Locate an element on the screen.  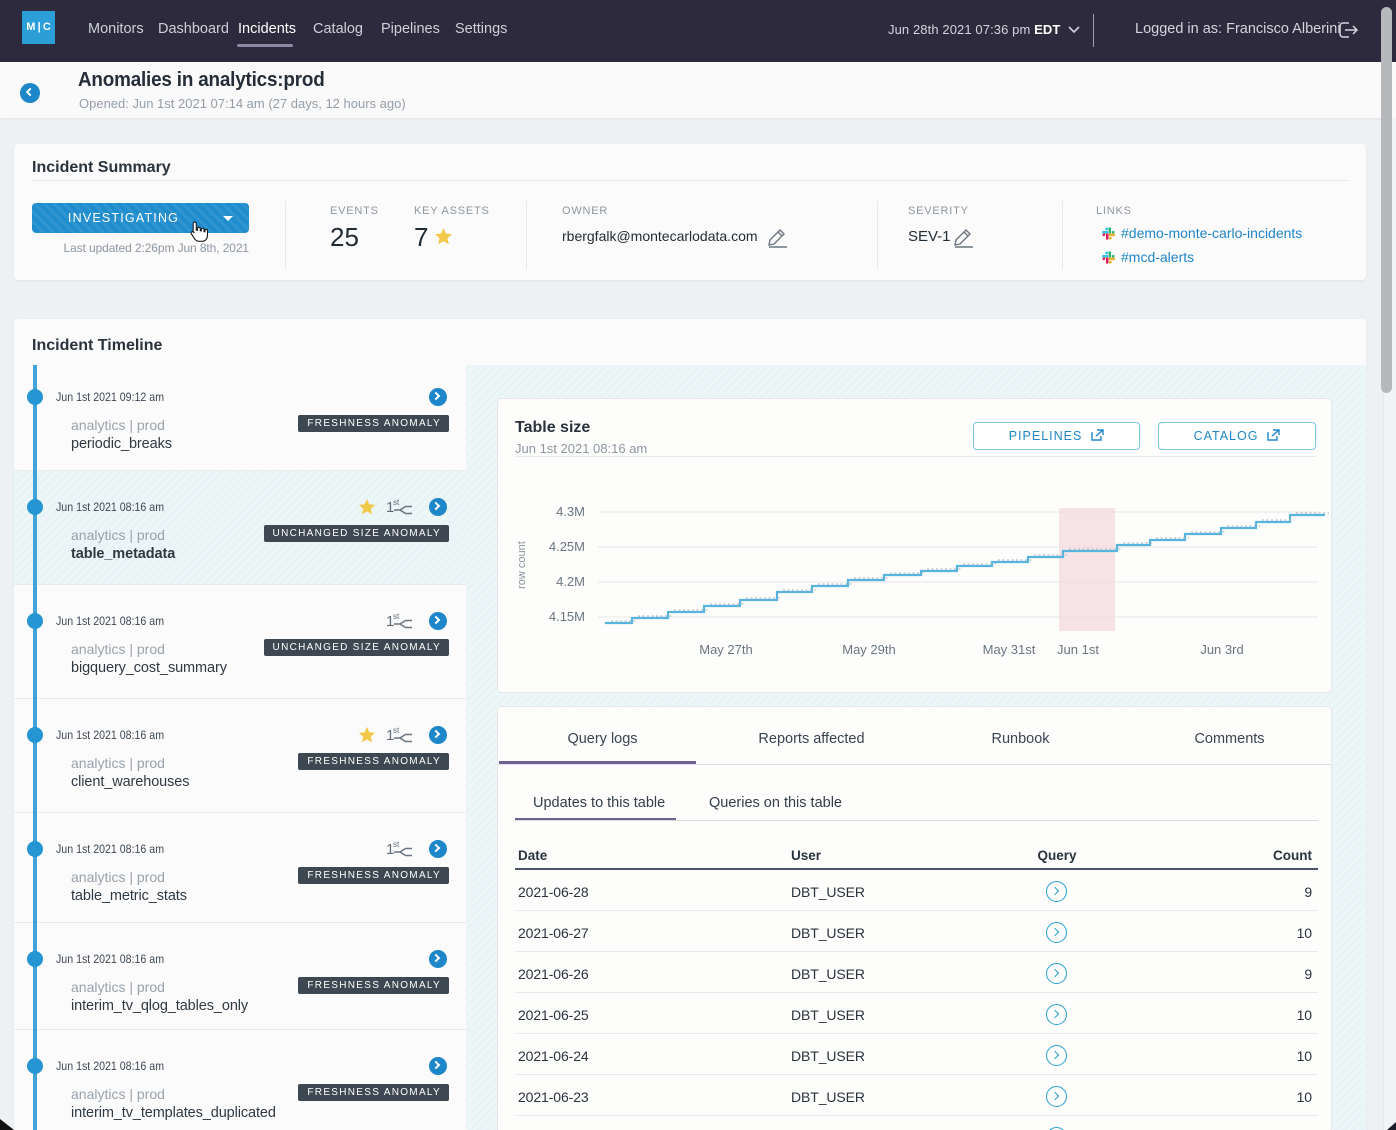
svg-text: 4.25M is located at coordinates (567, 546).